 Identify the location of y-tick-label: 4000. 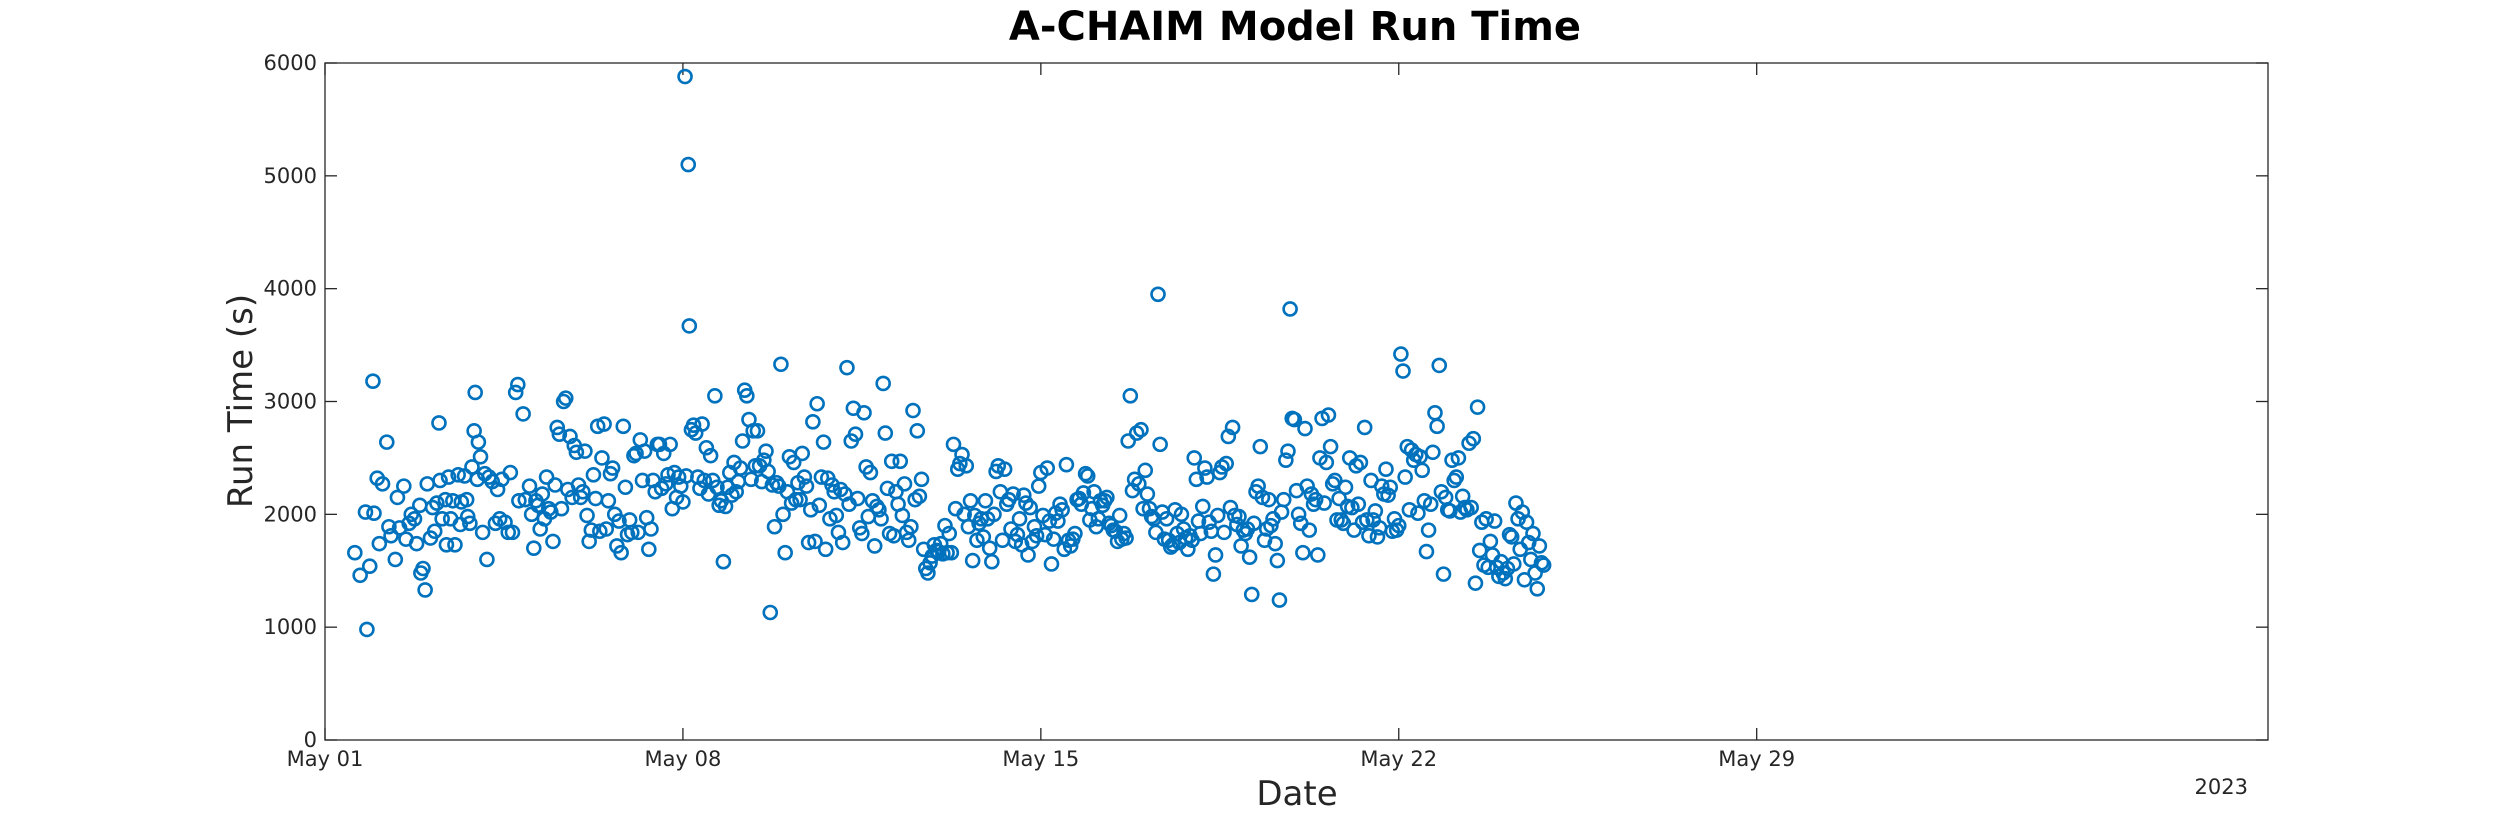
(290, 289).